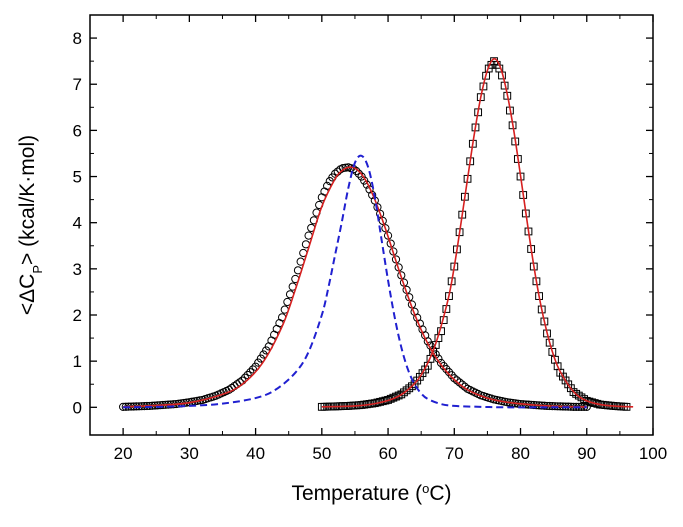  Describe the element at coordinates (77, 84) in the screenshot. I see `y-tick-label: 7` at that location.